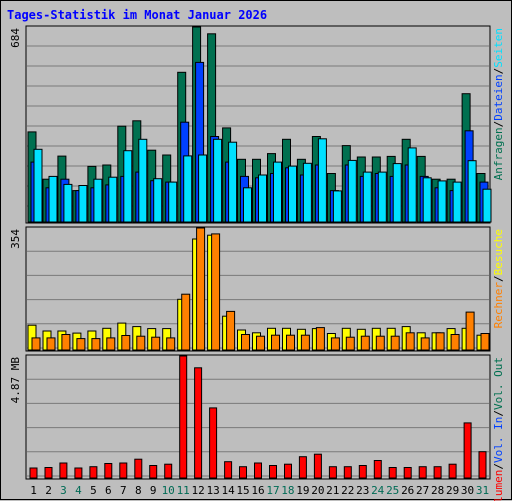 The image size is (512, 501). I want to click on x-tick-label-21: 21, so click(332, 490).